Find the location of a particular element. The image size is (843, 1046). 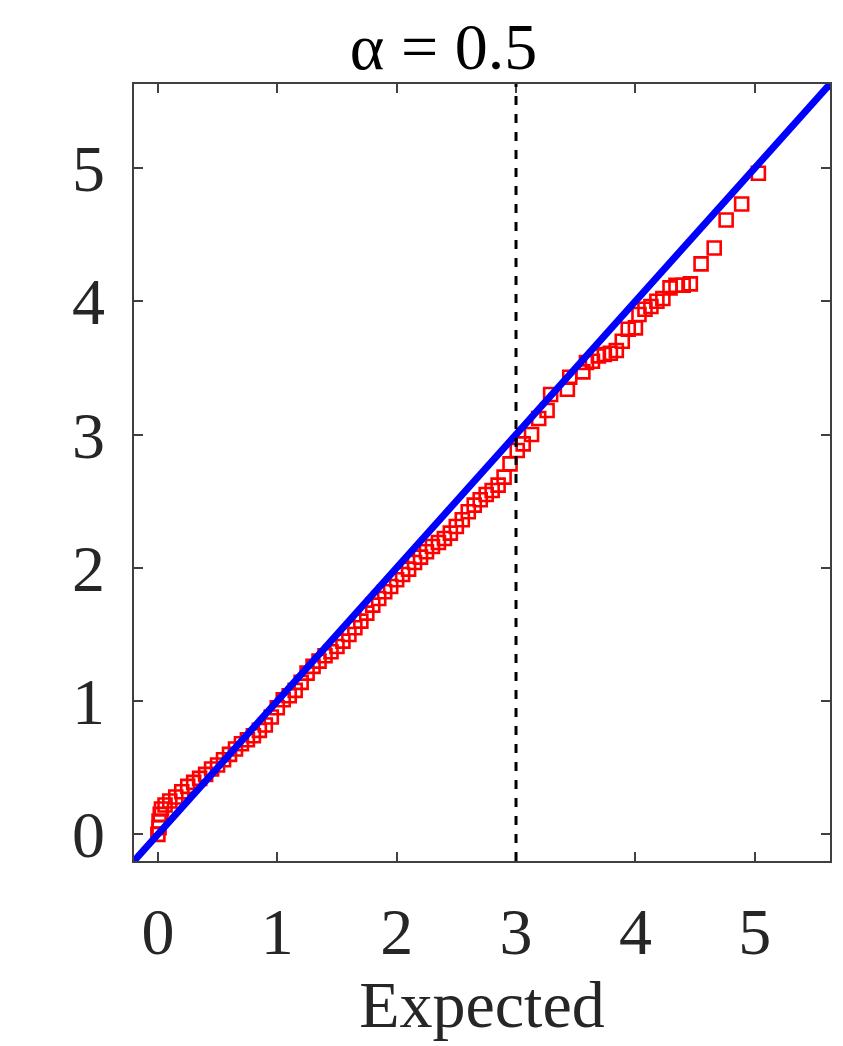

y-tick-label: 2 is located at coordinates (89, 568).